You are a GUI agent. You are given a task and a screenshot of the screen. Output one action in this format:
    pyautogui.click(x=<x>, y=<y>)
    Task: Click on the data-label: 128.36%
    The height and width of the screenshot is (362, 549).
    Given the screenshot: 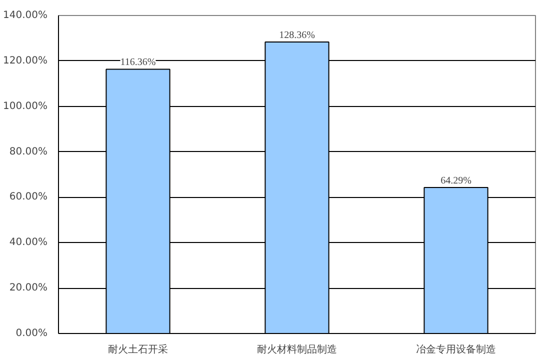 What is the action you would take?
    pyautogui.click(x=297, y=35)
    